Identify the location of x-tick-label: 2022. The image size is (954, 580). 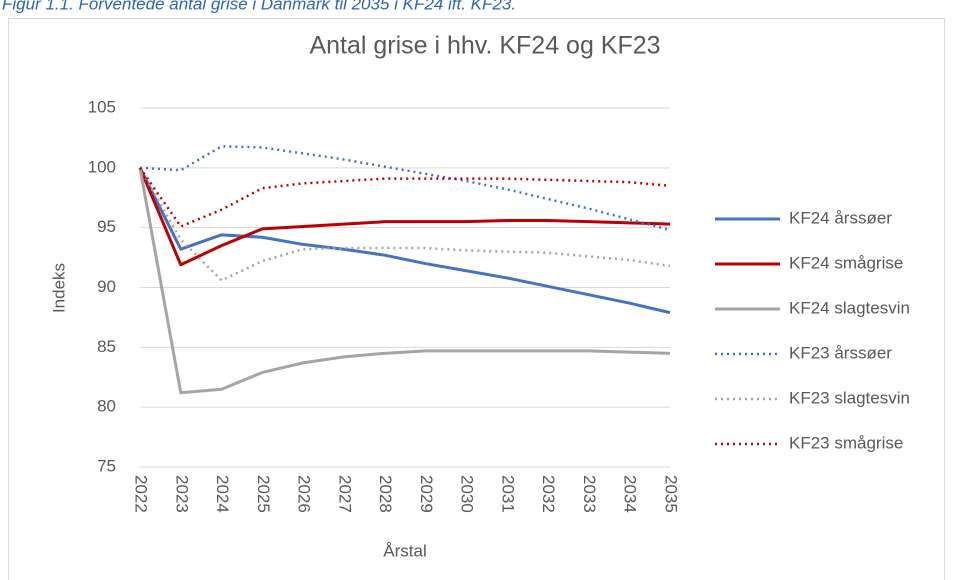
(141, 494).